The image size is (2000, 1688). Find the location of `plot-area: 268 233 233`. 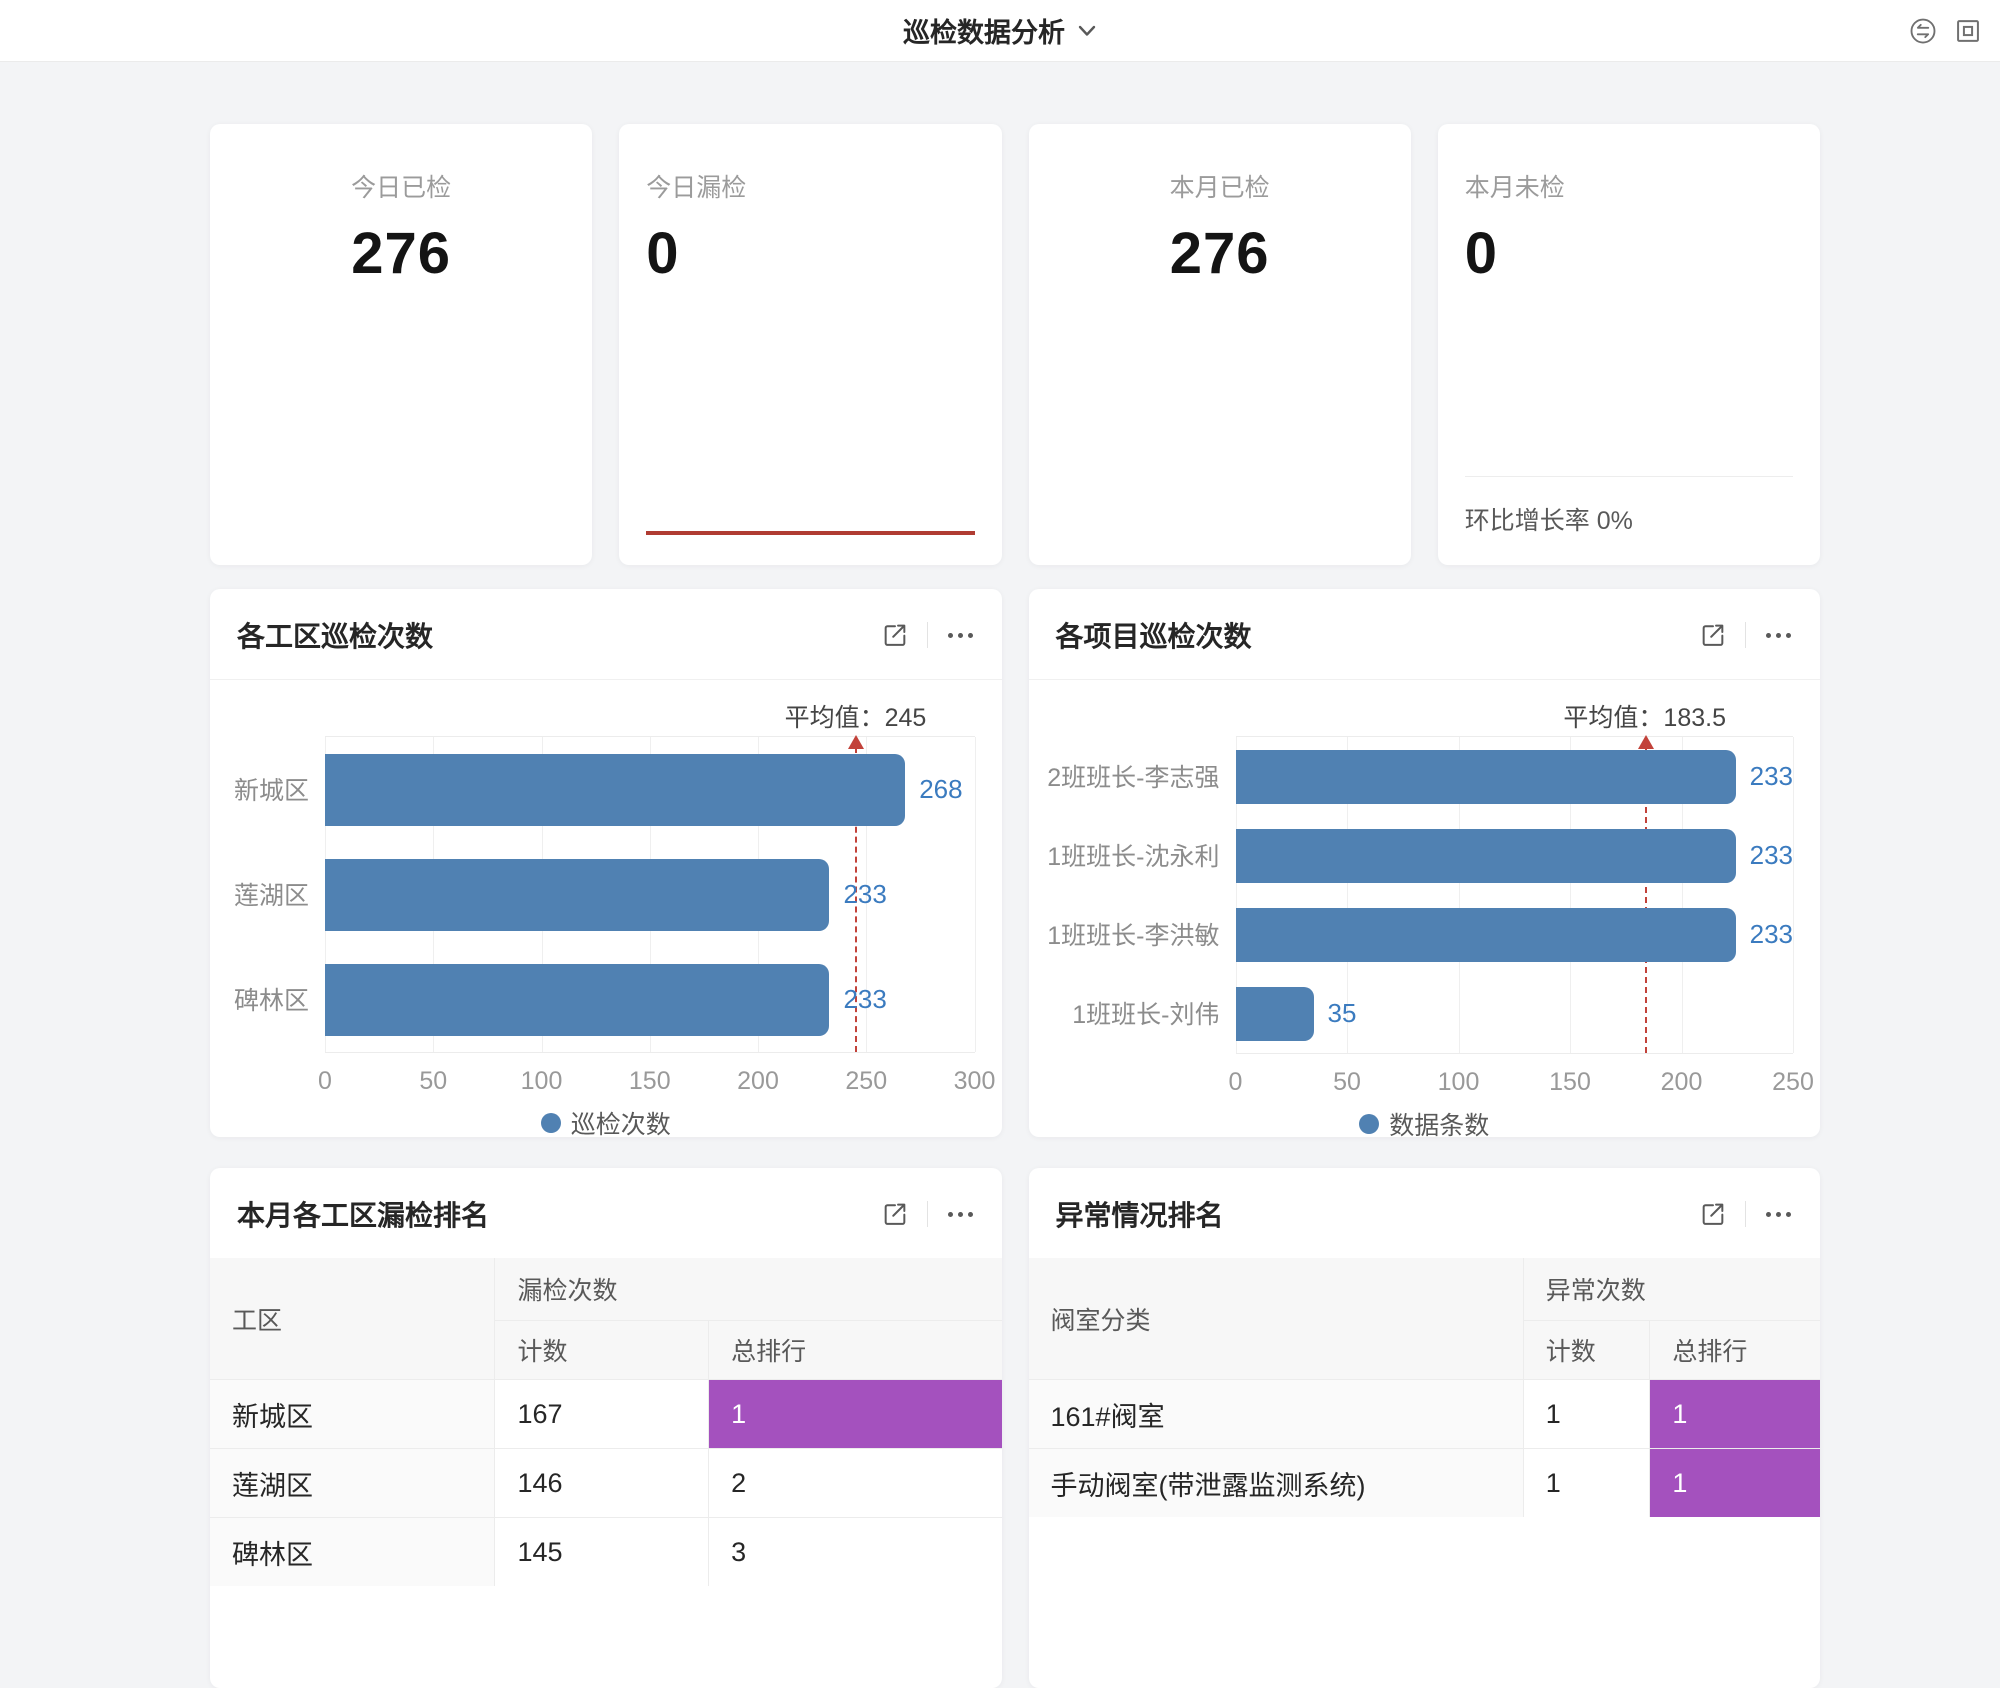

plot-area: 268 233 233 is located at coordinates (650, 894).